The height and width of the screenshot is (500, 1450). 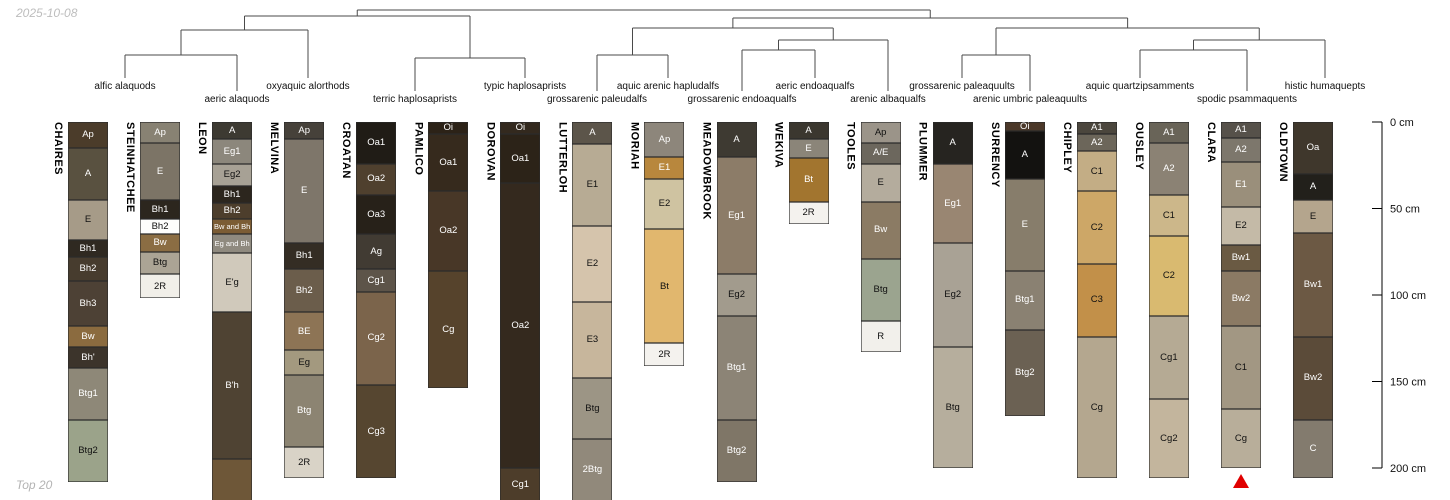 What do you see at coordinates (1325, 86) in the screenshot?
I see `taxon-label: histic humaquepts` at bounding box center [1325, 86].